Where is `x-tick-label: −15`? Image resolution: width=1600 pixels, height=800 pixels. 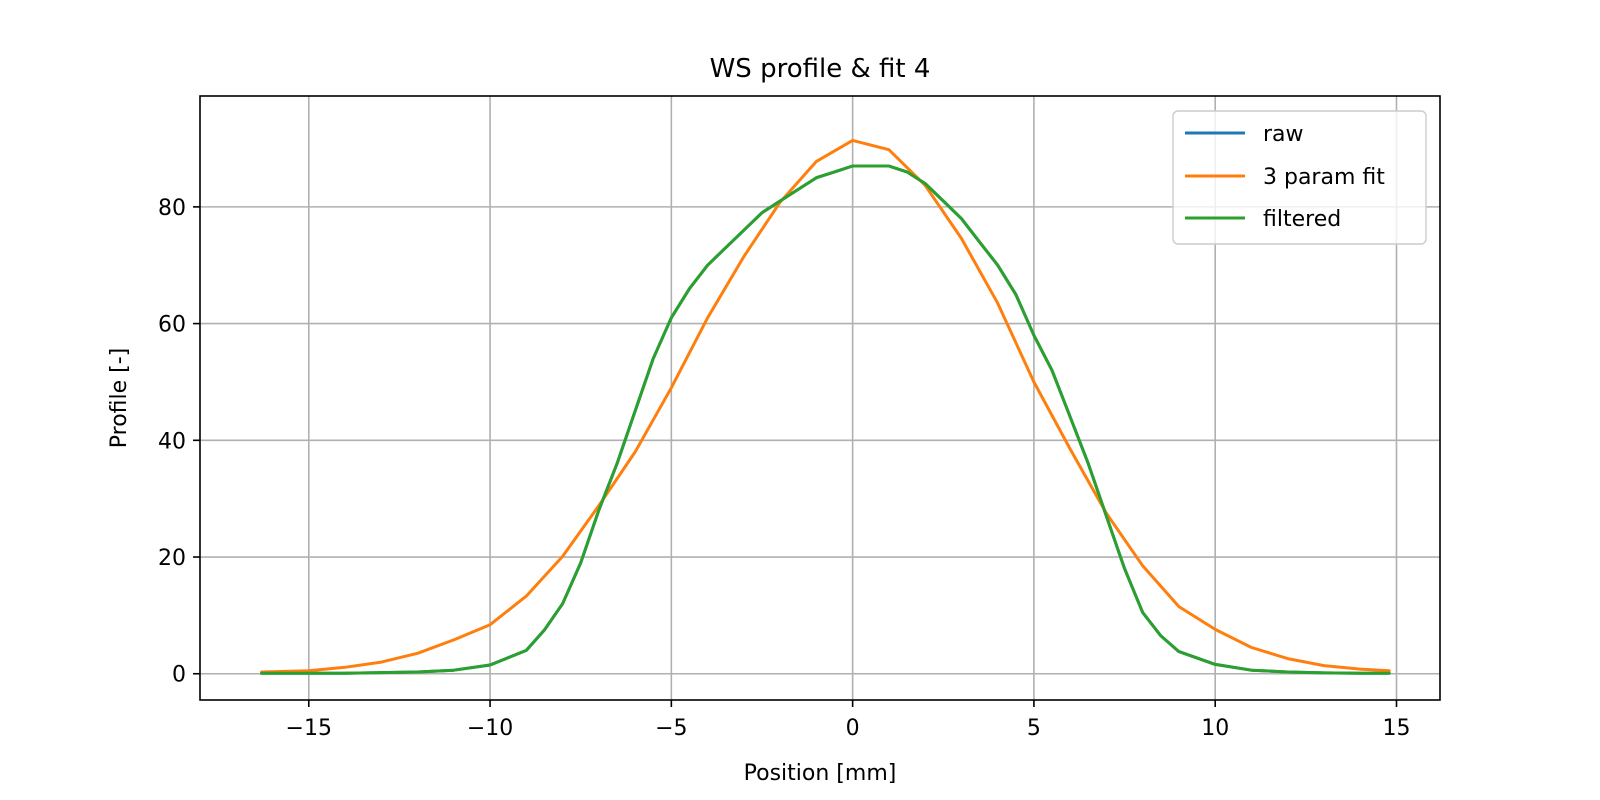 x-tick-label: −15 is located at coordinates (309, 728).